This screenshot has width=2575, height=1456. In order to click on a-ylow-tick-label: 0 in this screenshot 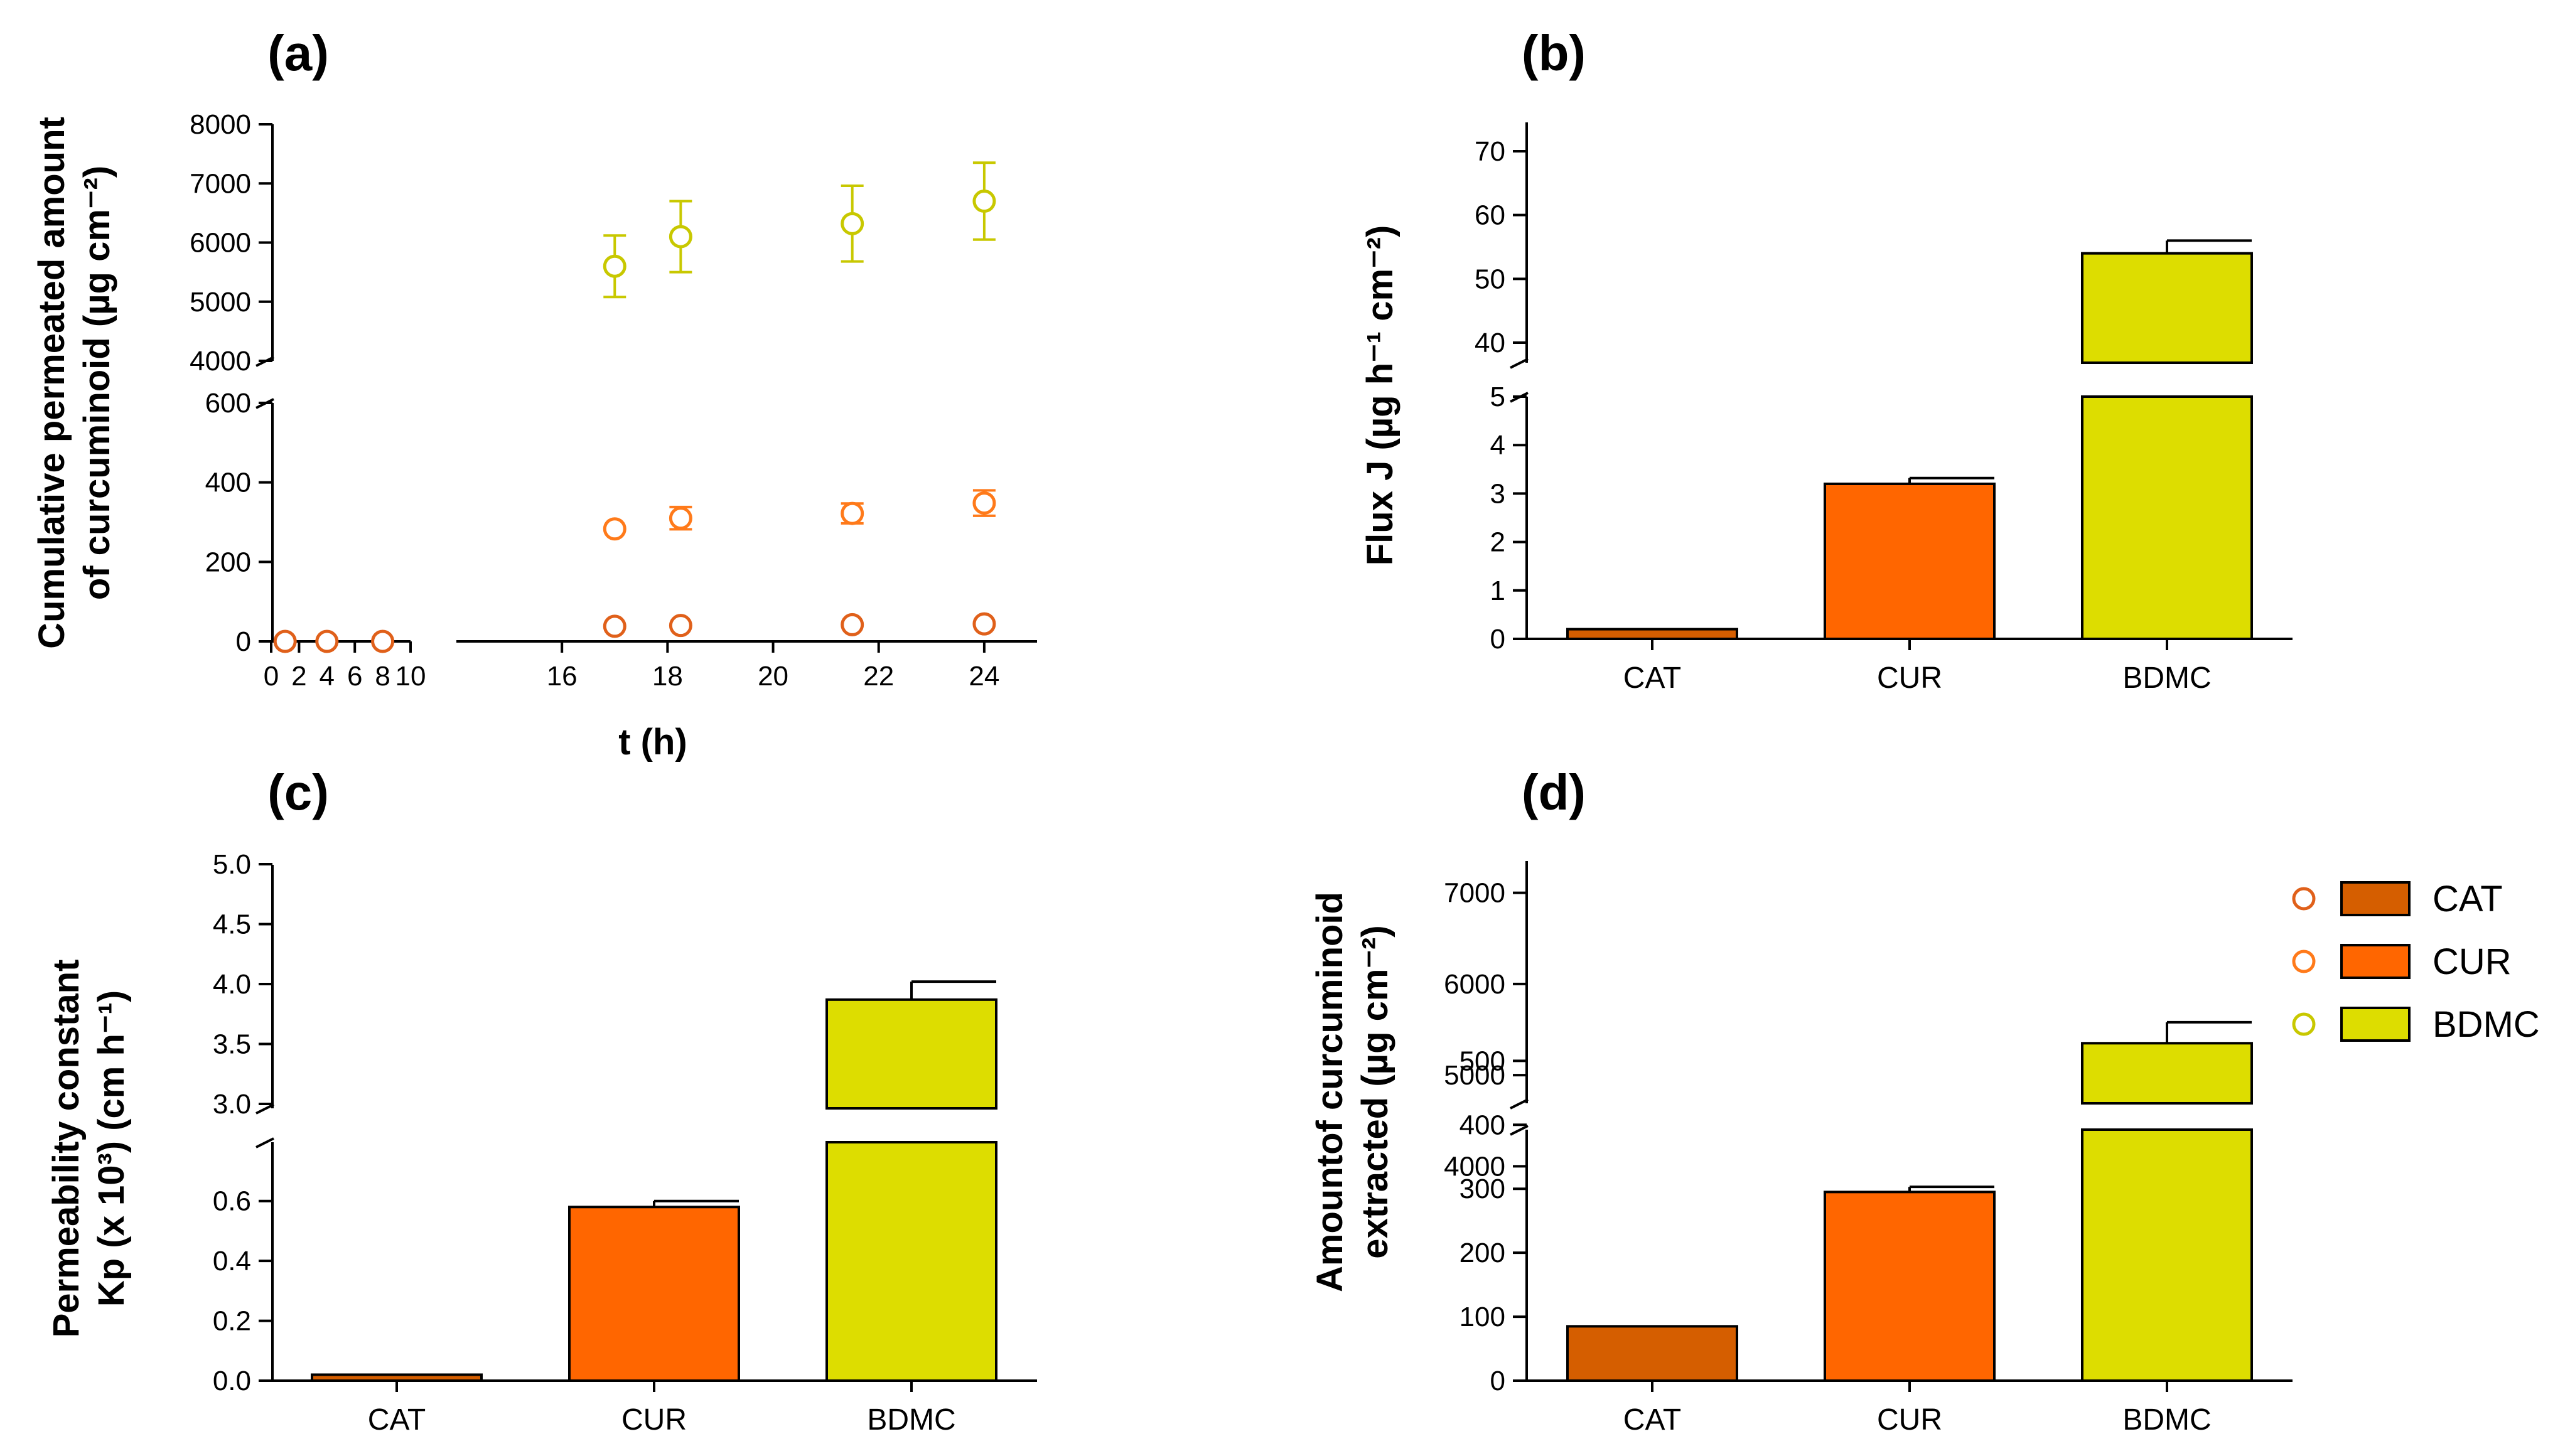, I will do `click(244, 641)`.